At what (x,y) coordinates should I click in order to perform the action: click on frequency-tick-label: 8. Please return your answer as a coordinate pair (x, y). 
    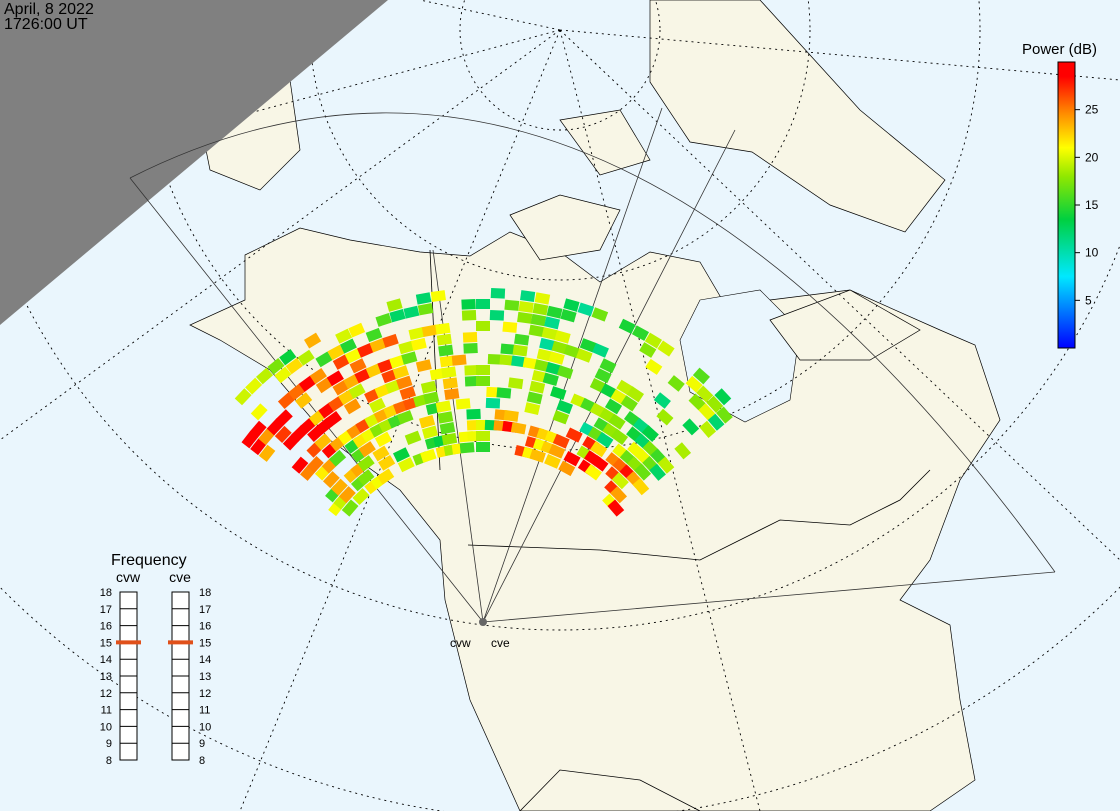
    Looking at the image, I should click on (109, 761).